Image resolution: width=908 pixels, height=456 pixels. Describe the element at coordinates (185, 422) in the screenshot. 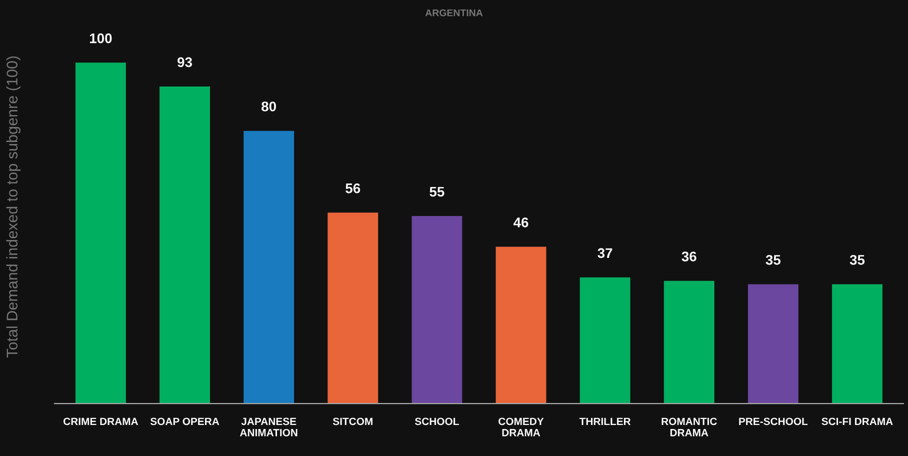

I see `x-tick-label: SOAP OPERA` at that location.